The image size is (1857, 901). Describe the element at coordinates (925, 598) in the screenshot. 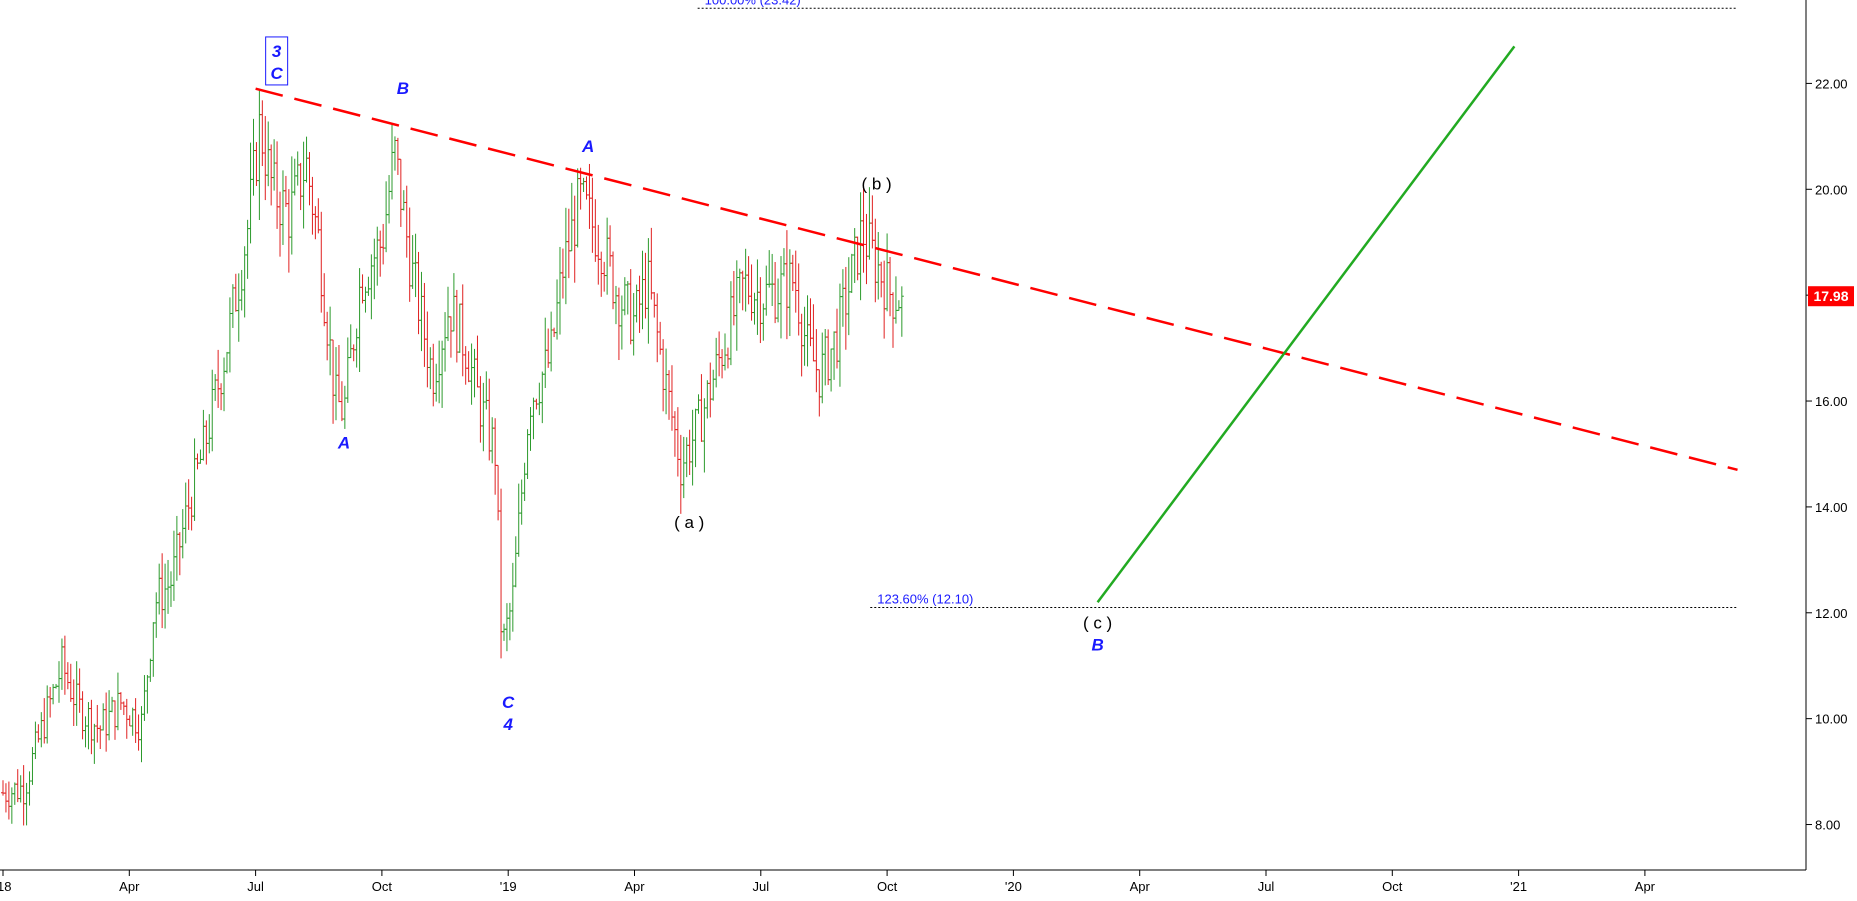

I see `fib-level-label: 123.60% (12.10)` at that location.